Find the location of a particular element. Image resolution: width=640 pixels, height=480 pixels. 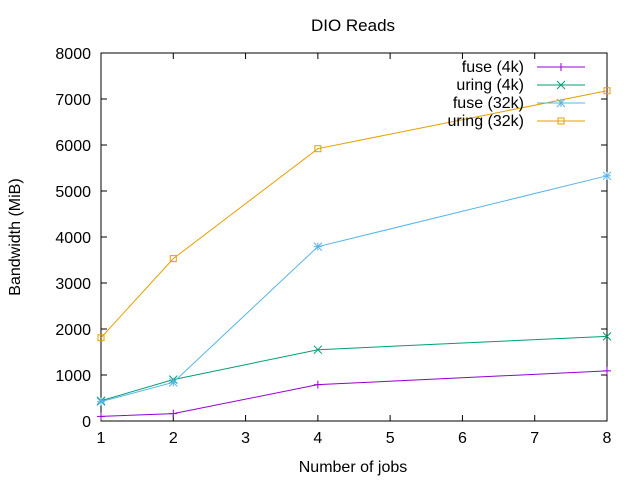

x-axis-label: Number of jobs is located at coordinates (353, 467).